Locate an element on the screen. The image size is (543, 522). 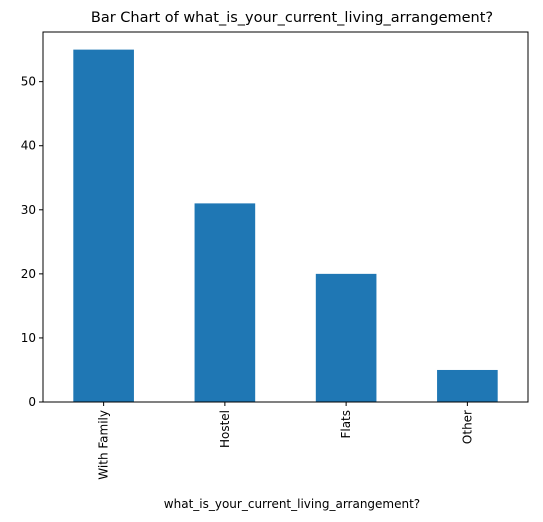
x-tick-label: Other is located at coordinates (467, 427).